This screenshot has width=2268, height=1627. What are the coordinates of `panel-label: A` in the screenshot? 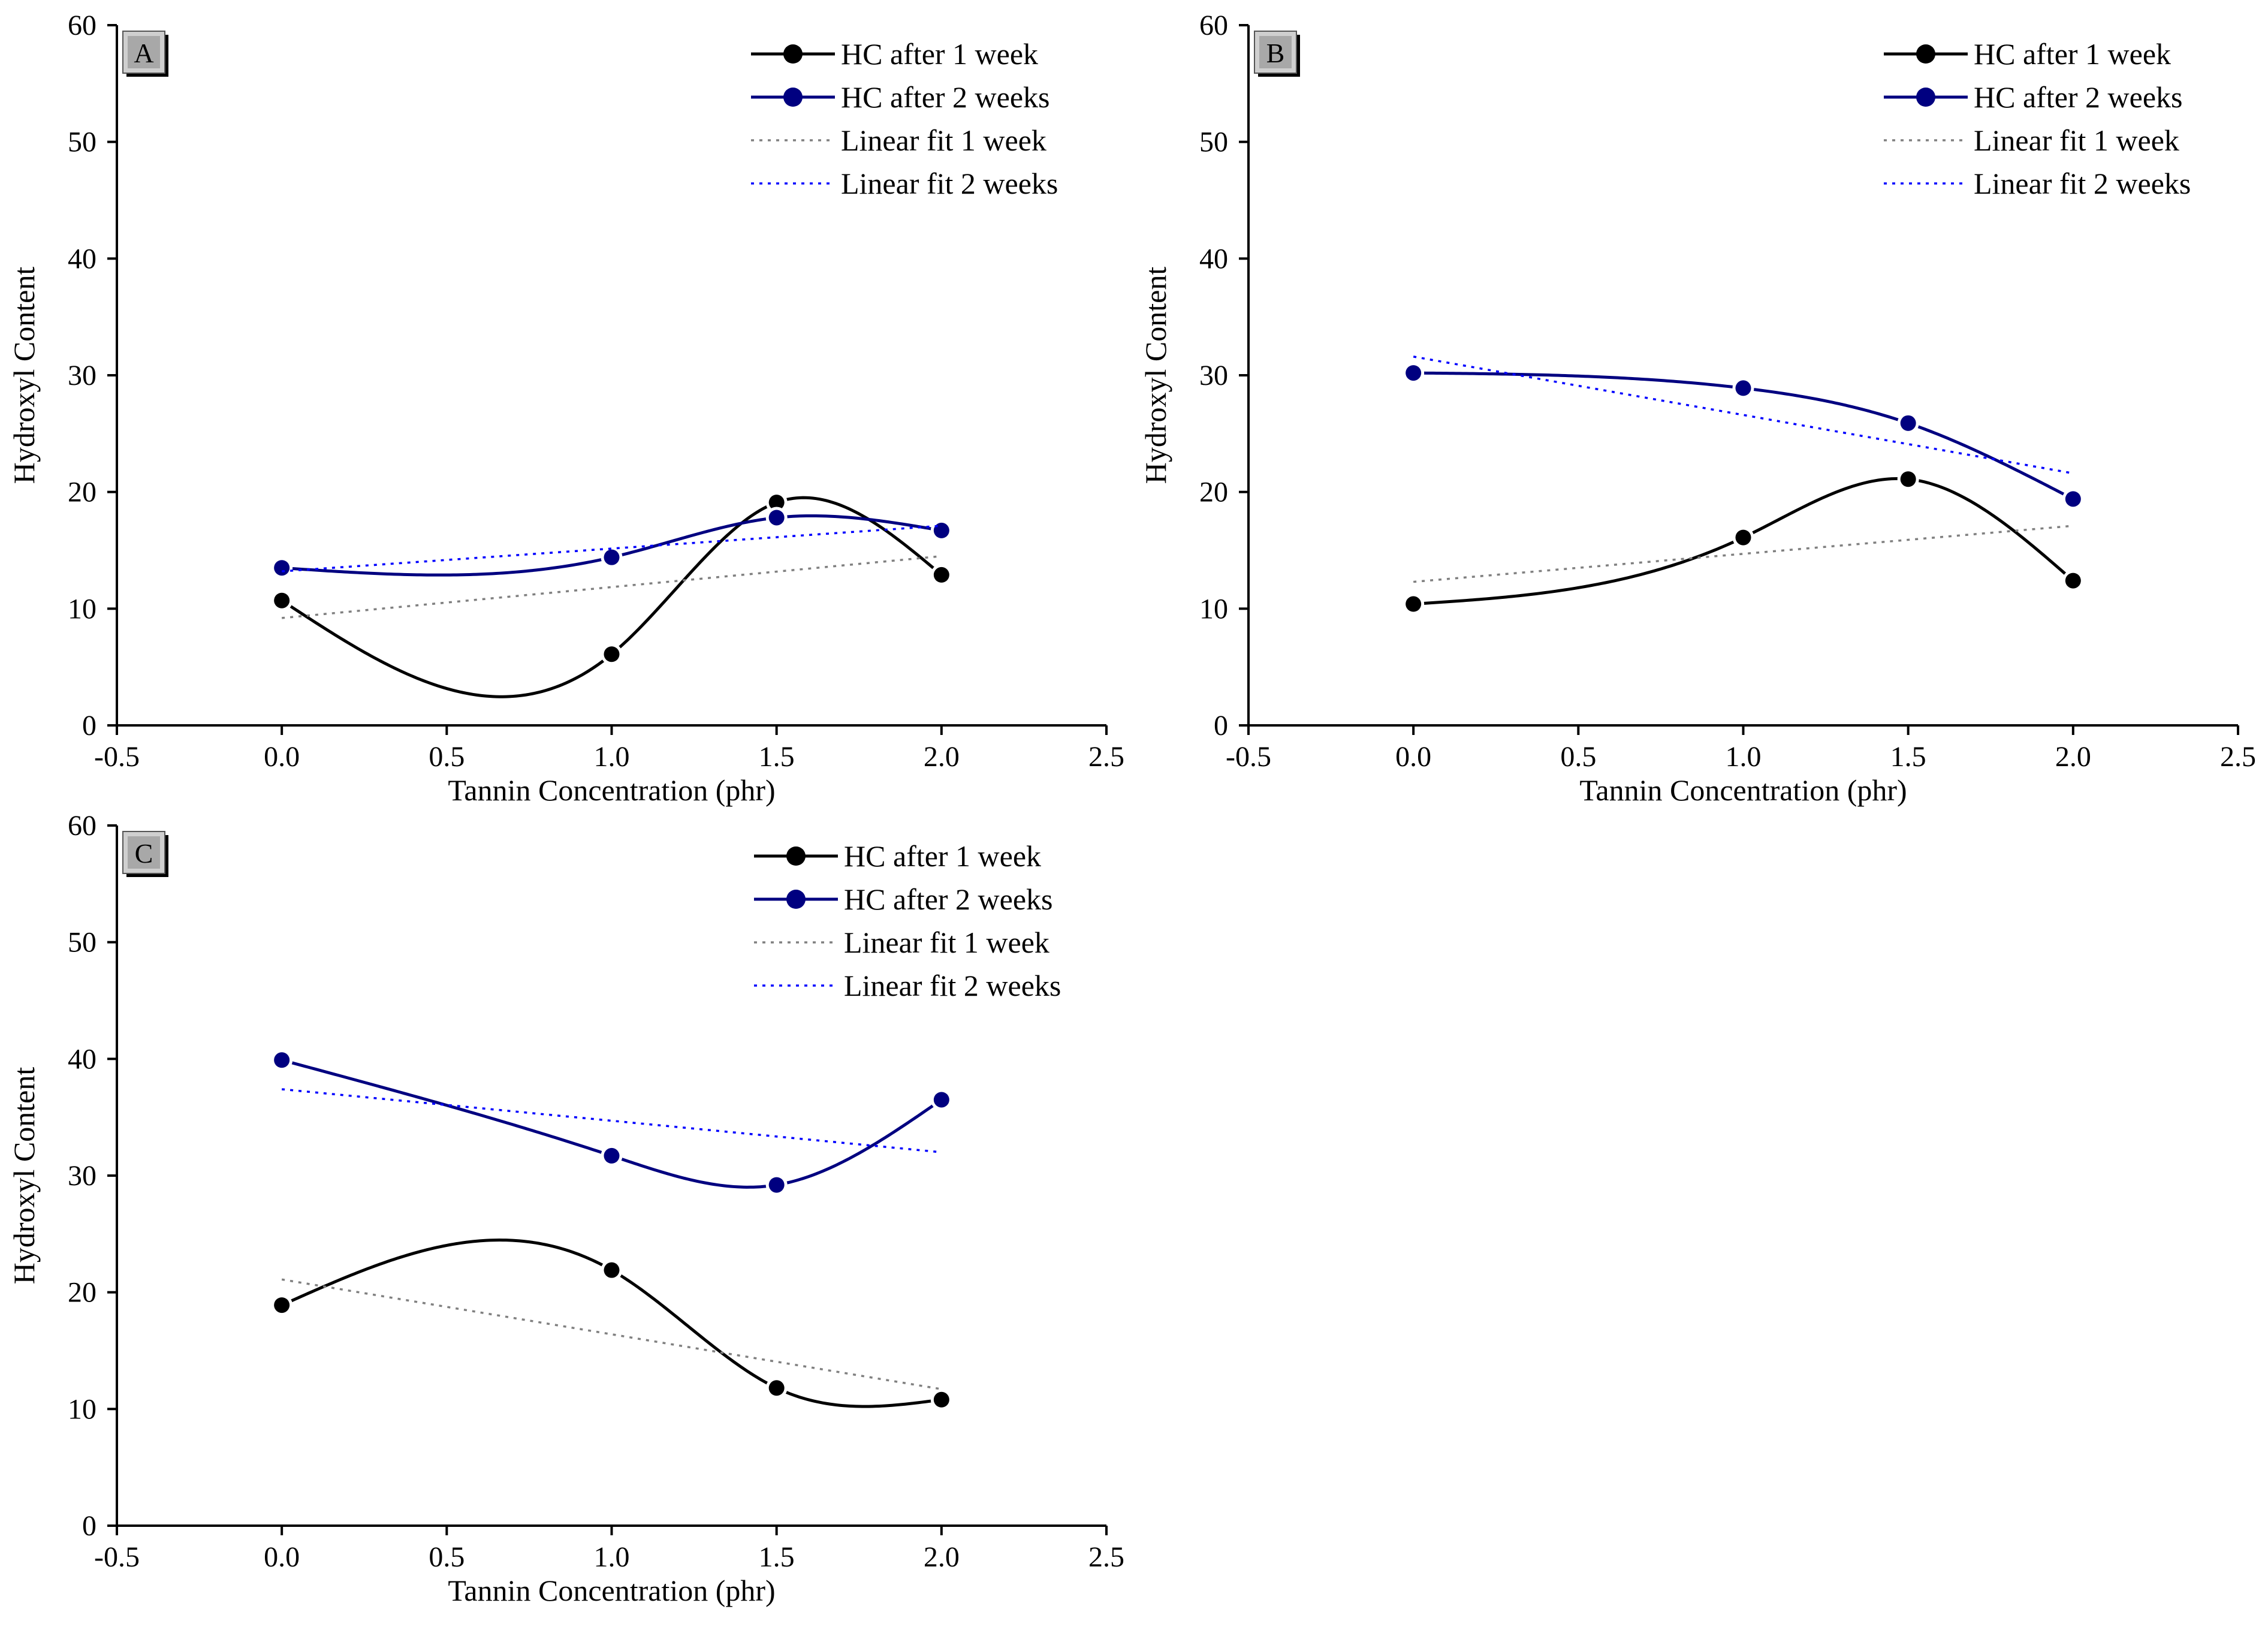 It's located at (143, 53).